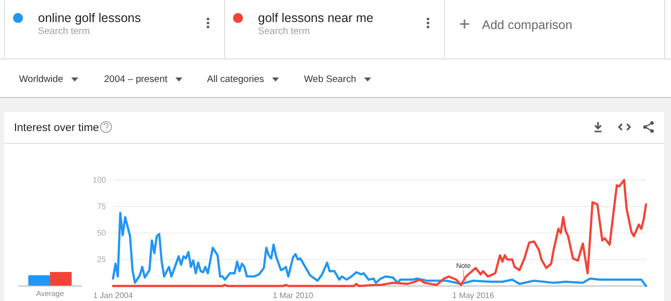 This screenshot has width=671, height=301. Describe the element at coordinates (330, 79) in the screenshot. I see `text: Web Search` at that location.